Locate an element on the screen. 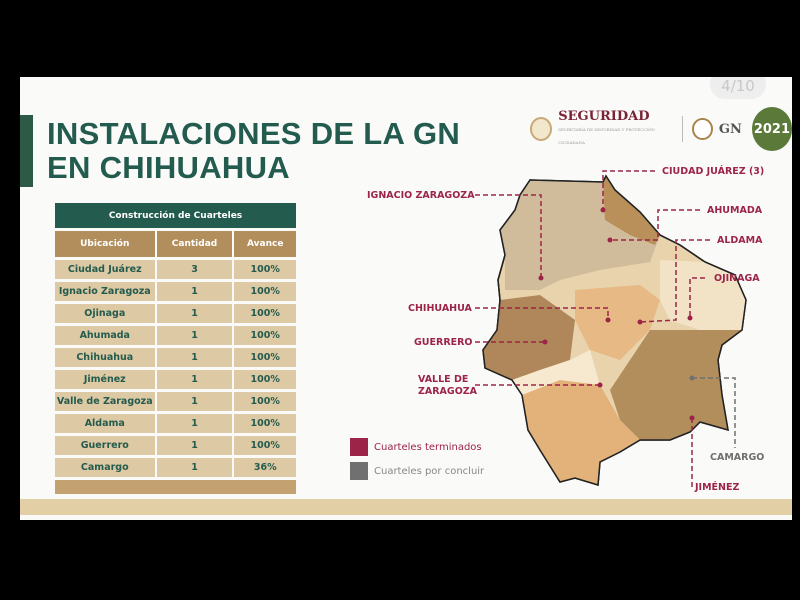  label-ahumada: AHUMADA is located at coordinates (735, 210).